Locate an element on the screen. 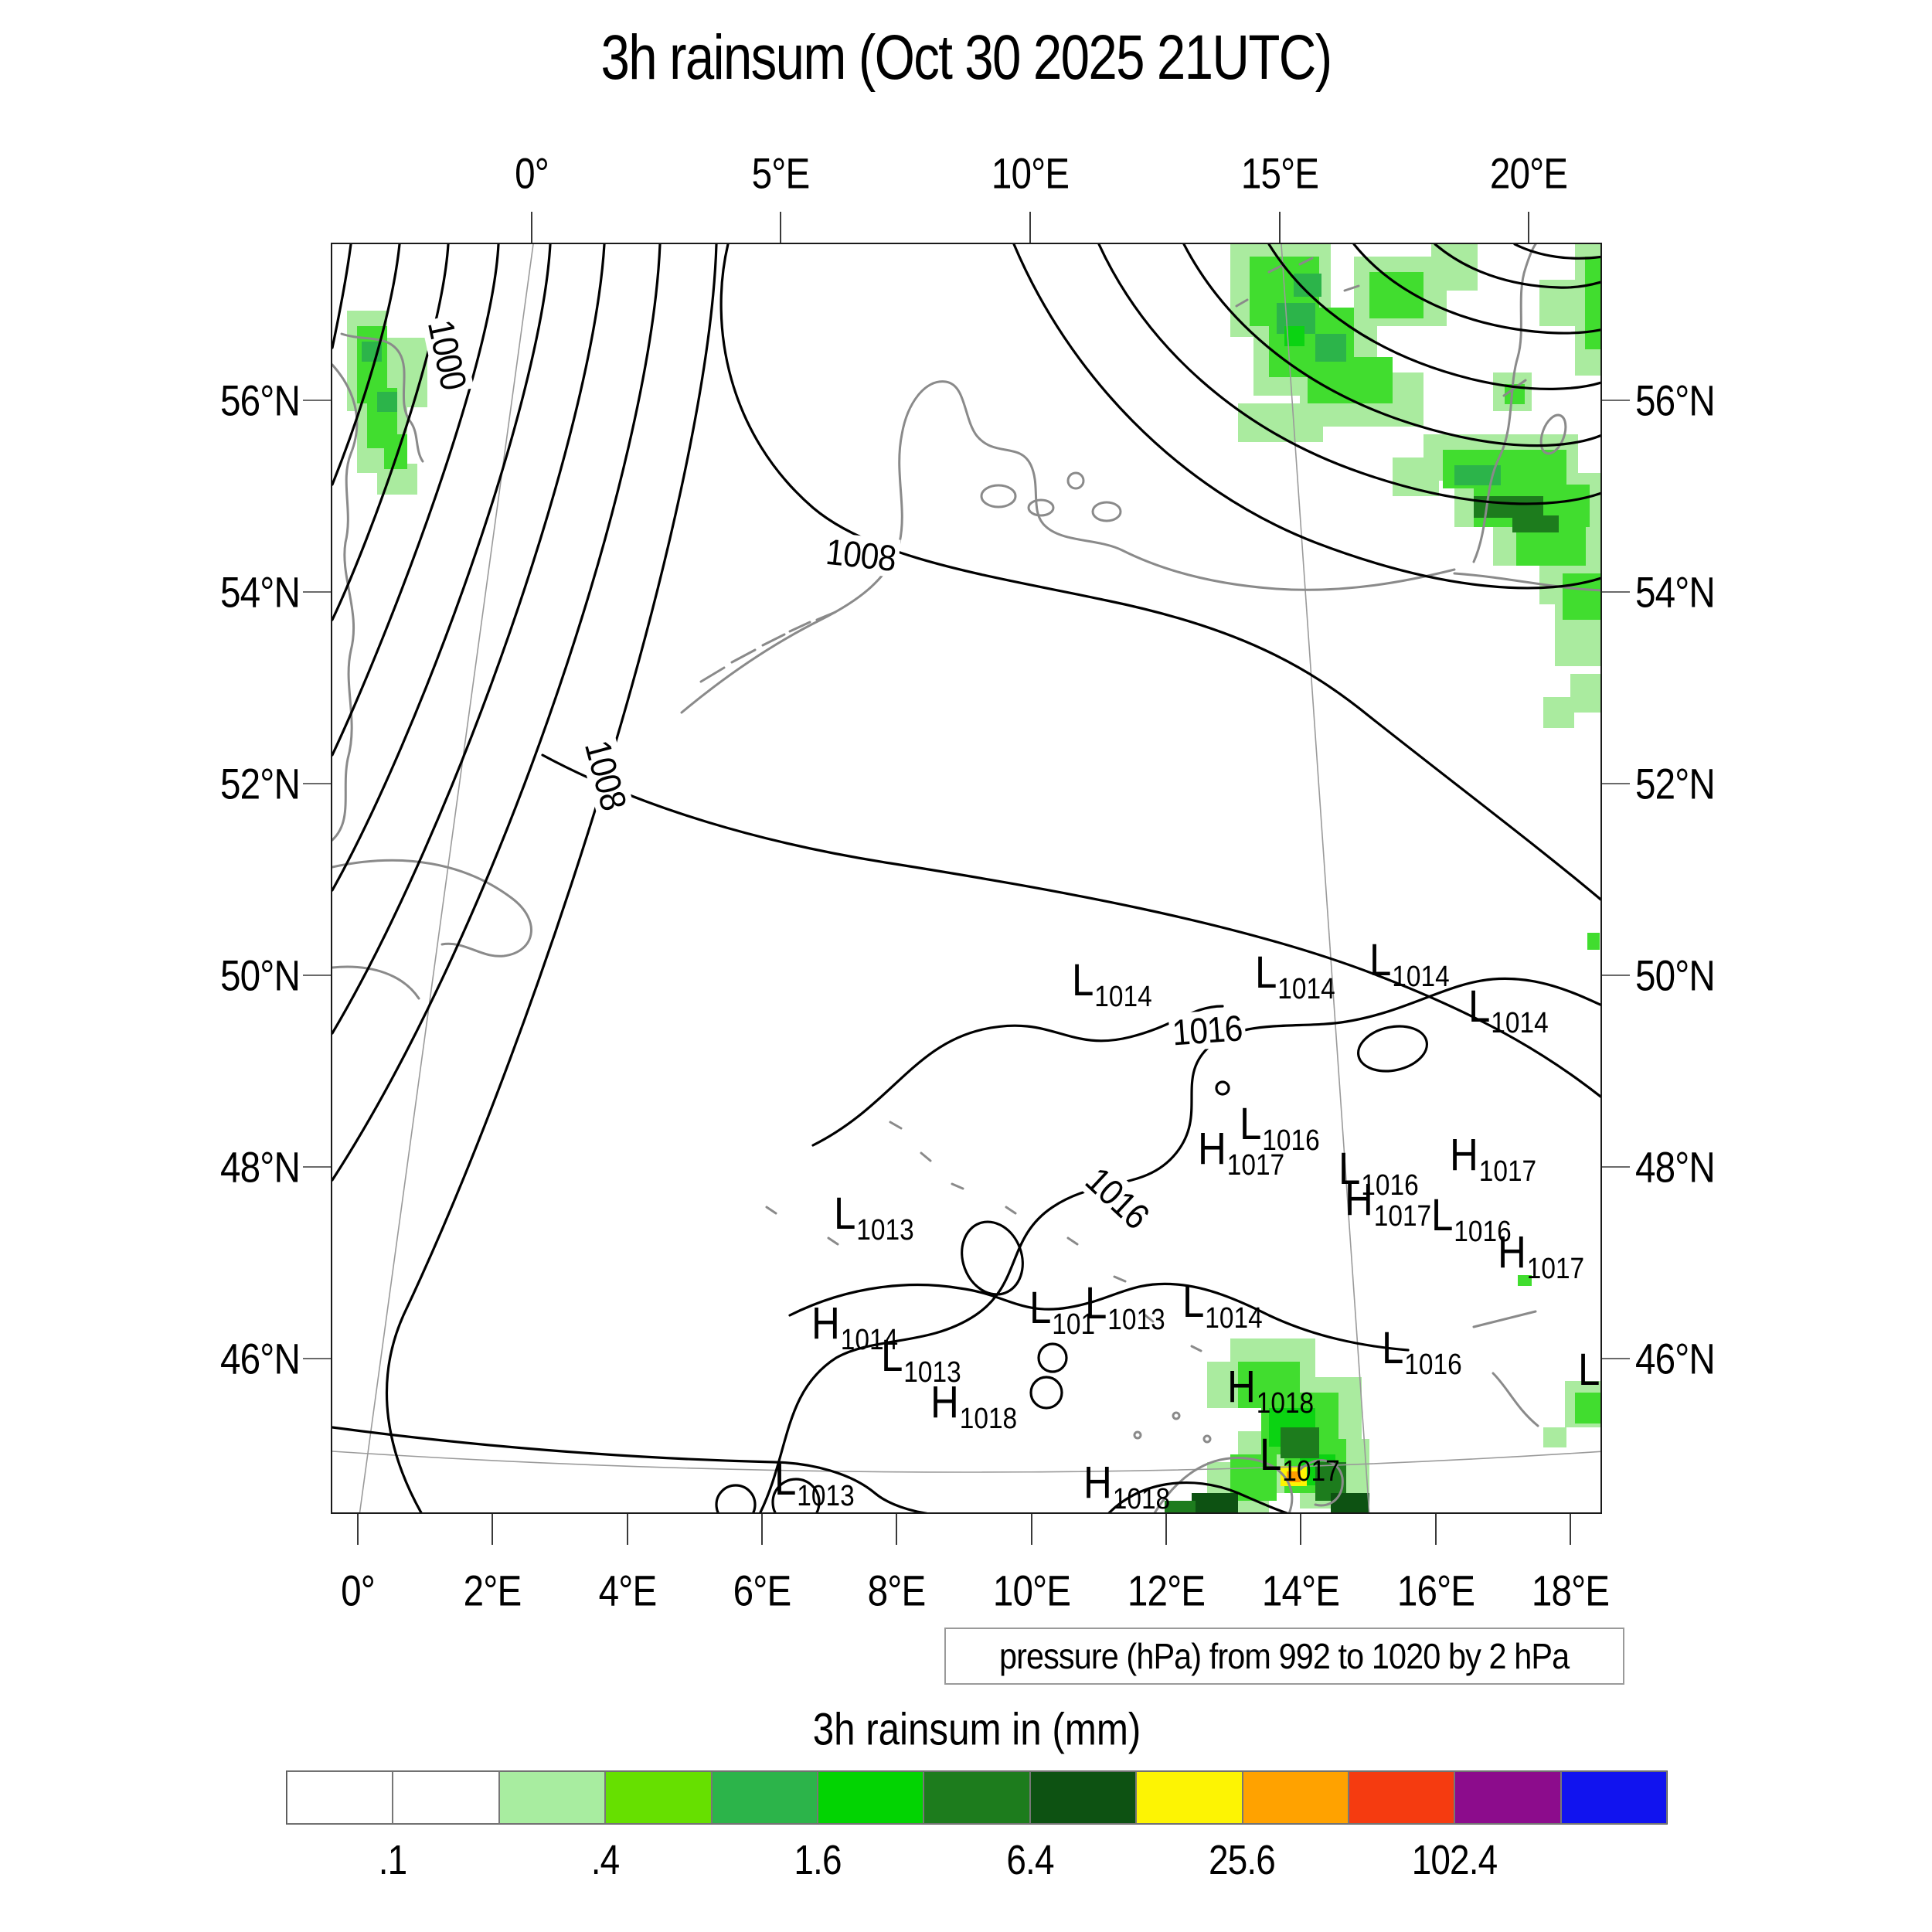 This screenshot has width=1932, height=1932. colorbar-tick-label: 6.4 is located at coordinates (1030, 1860).